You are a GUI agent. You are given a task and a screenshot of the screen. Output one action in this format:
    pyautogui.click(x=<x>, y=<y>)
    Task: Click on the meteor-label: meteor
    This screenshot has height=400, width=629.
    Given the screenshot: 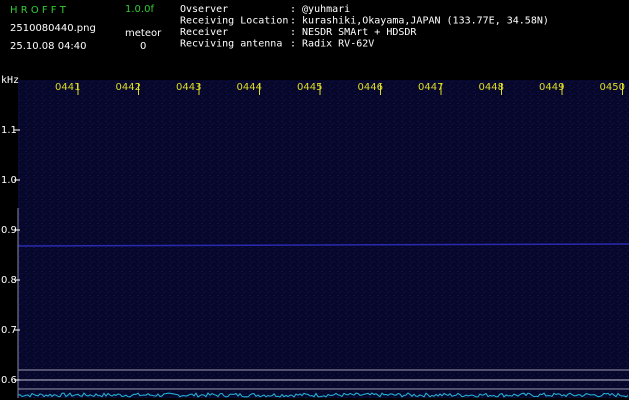 What is the action you would take?
    pyautogui.click(x=143, y=33)
    